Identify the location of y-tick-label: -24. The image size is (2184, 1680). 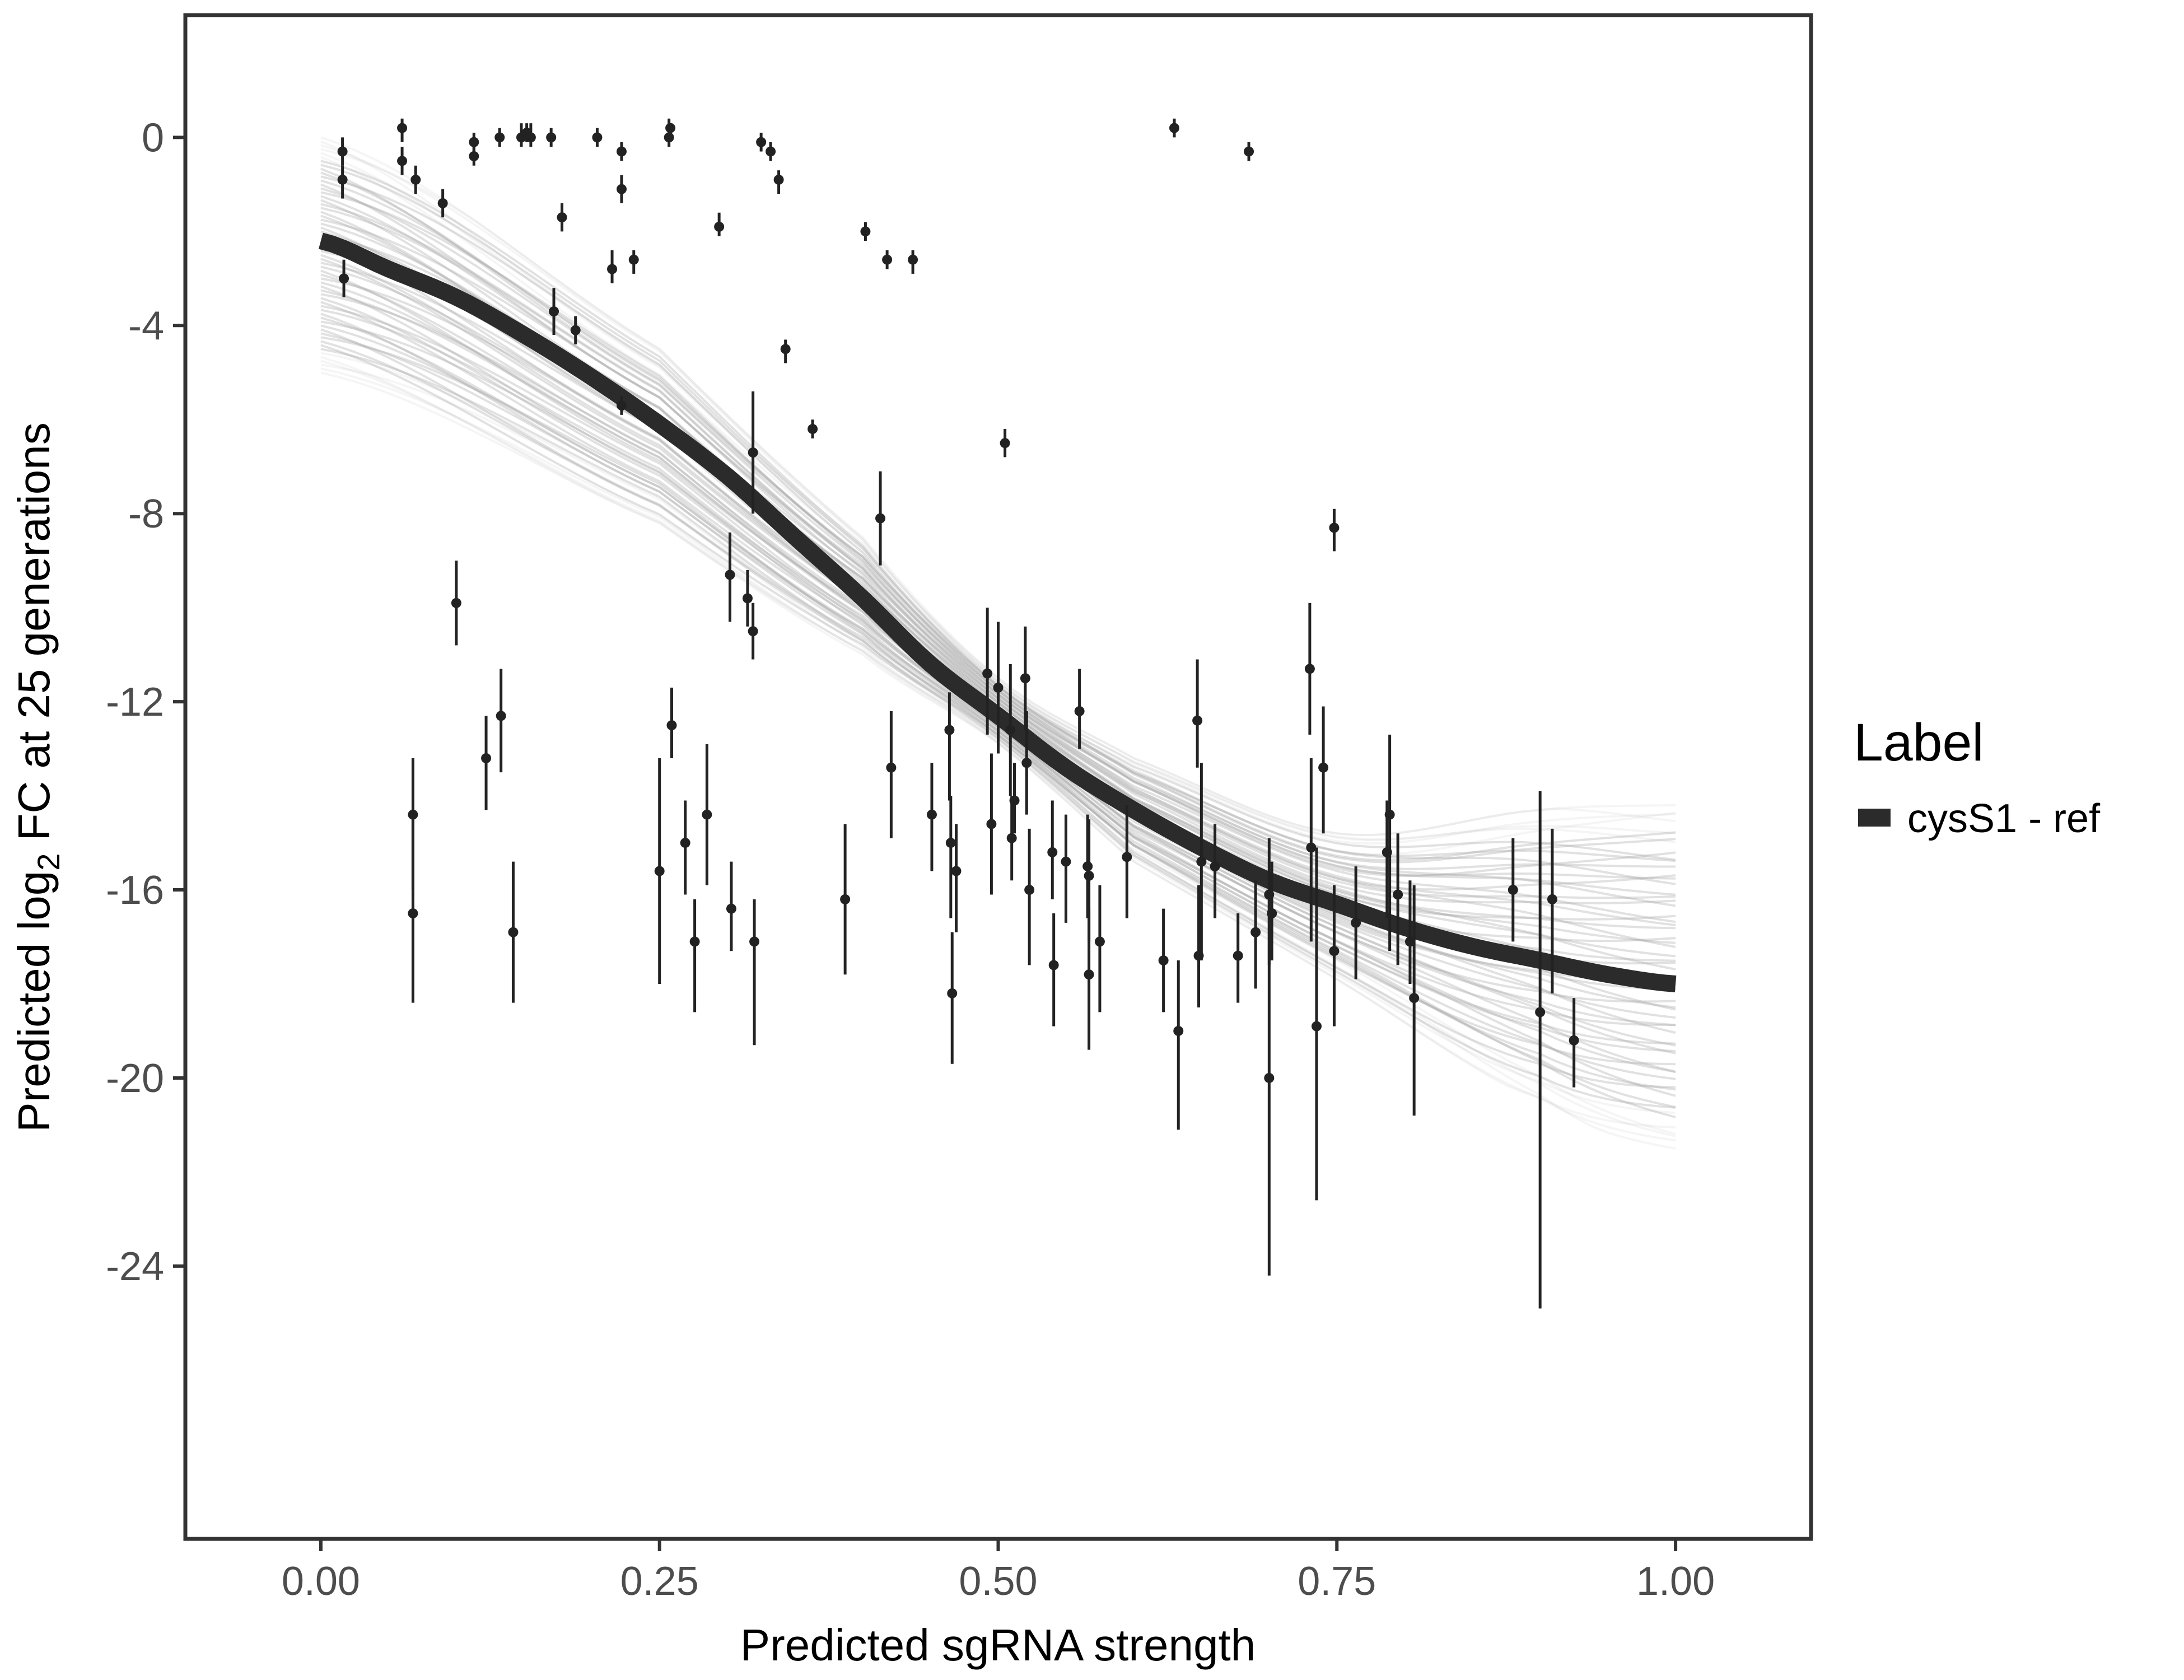
(135, 1267).